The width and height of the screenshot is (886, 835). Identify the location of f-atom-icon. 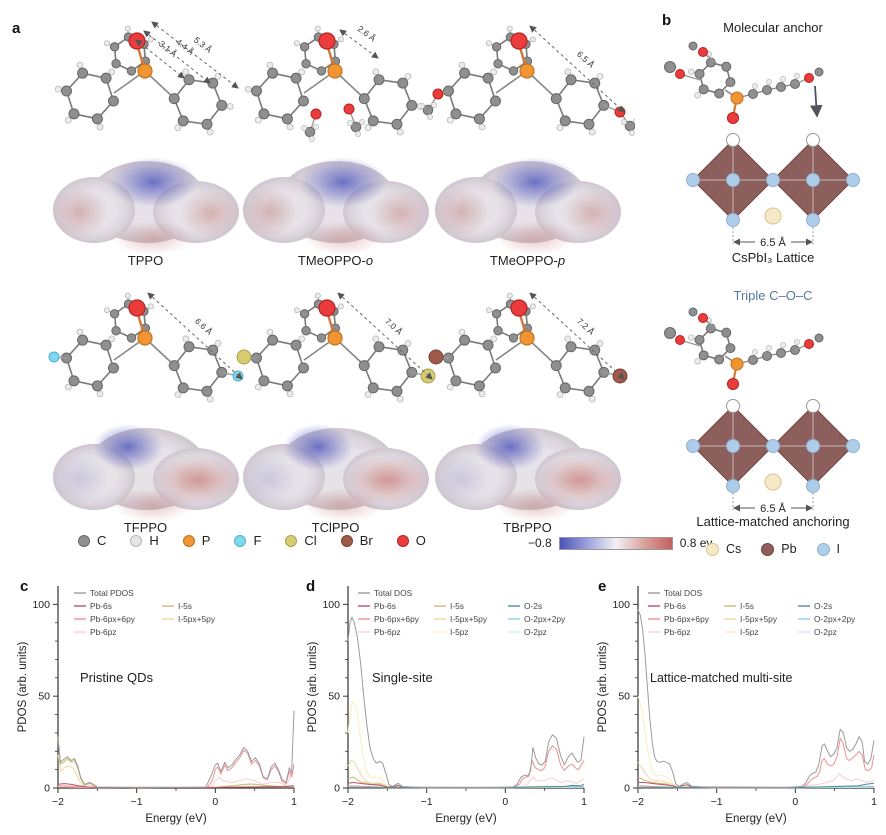
(240, 540).